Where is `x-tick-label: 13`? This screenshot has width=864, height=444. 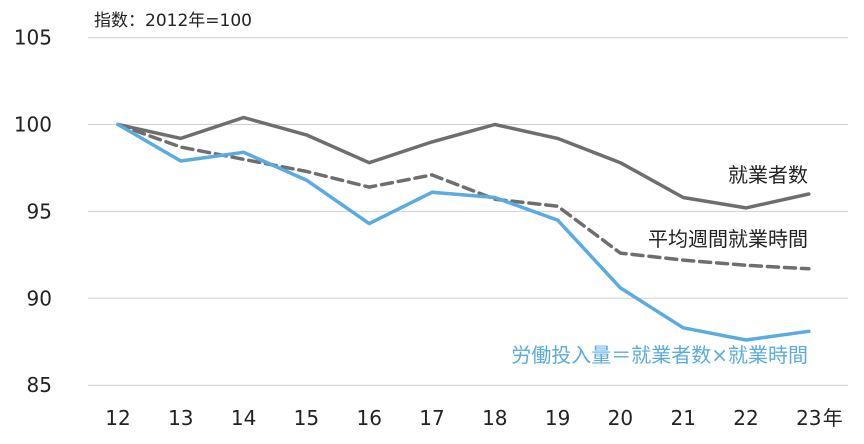
x-tick-label: 13 is located at coordinates (180, 418).